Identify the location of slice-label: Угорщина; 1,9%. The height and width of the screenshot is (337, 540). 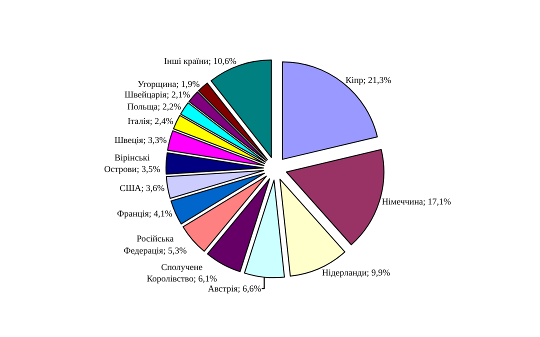
(169, 84).